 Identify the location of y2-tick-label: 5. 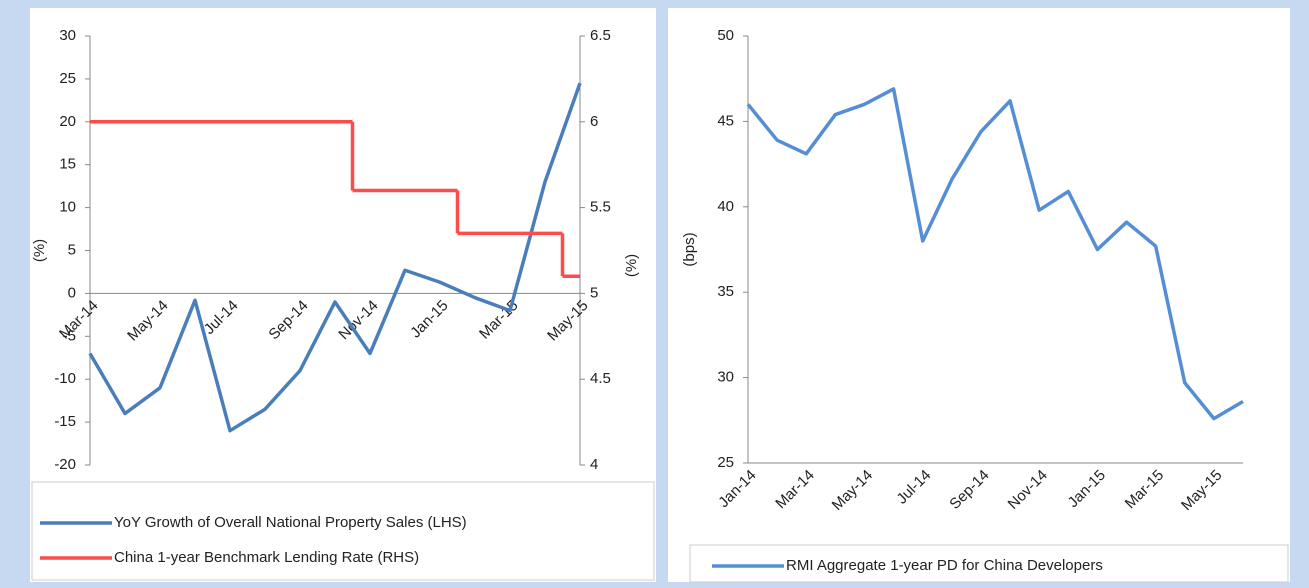
(594, 292).